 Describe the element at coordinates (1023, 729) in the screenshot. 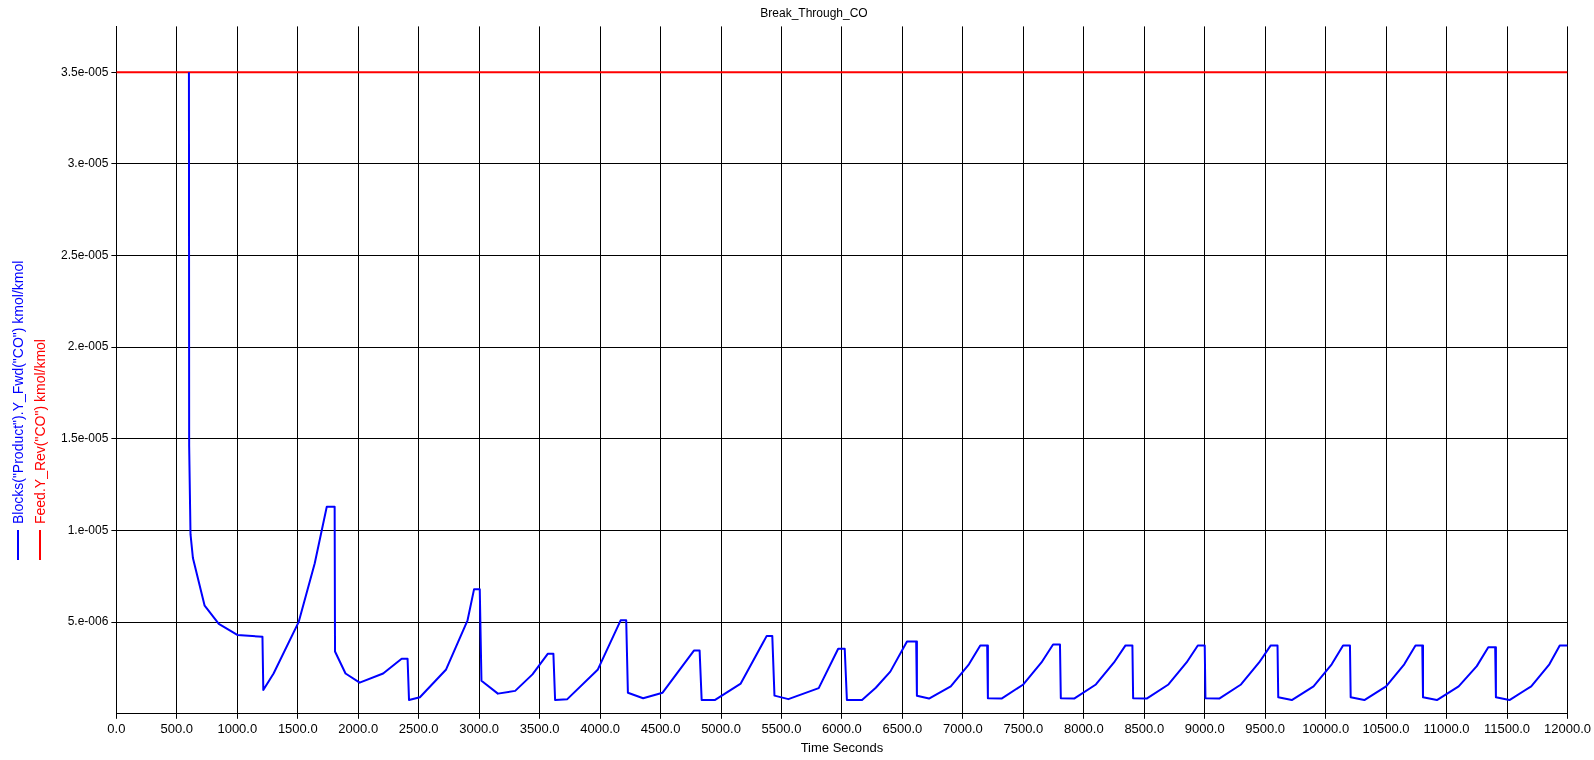

I see `x-tick-label: 7500.0` at that location.